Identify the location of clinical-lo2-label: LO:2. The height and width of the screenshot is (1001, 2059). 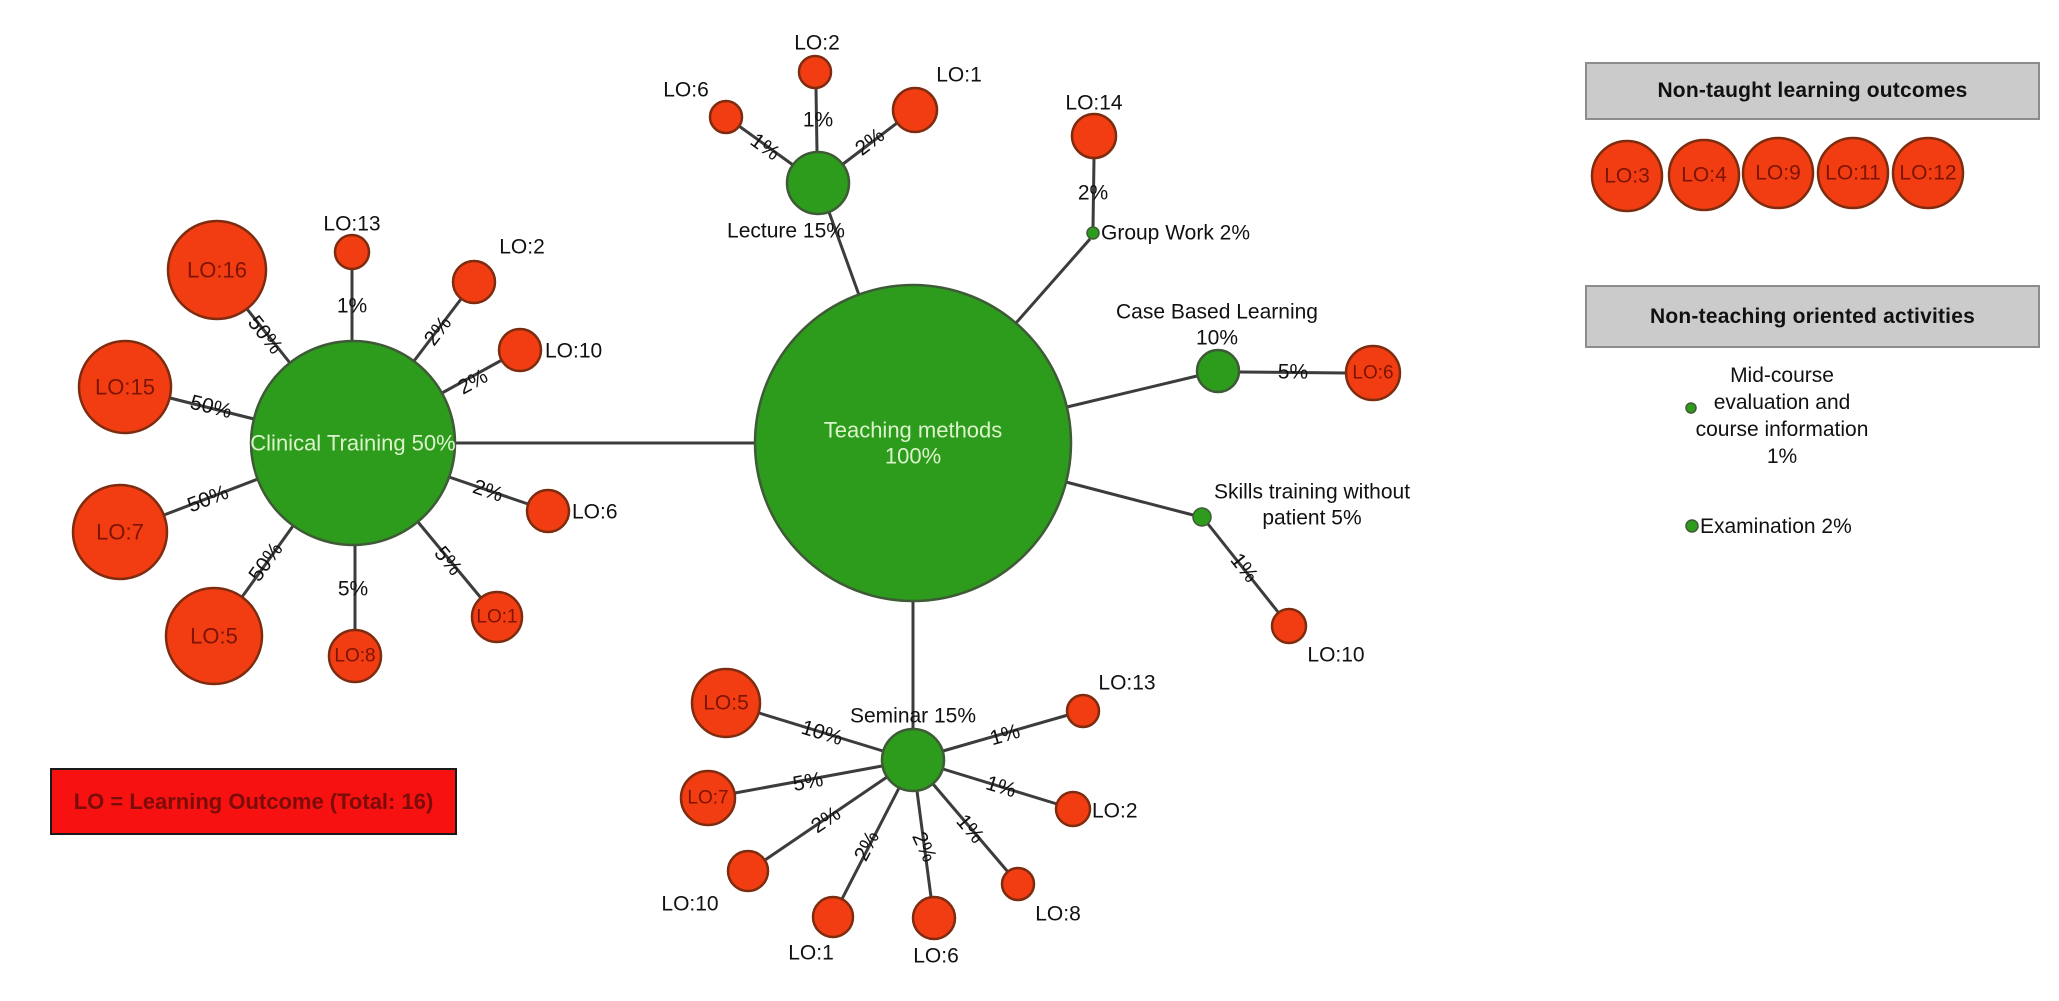
(522, 247).